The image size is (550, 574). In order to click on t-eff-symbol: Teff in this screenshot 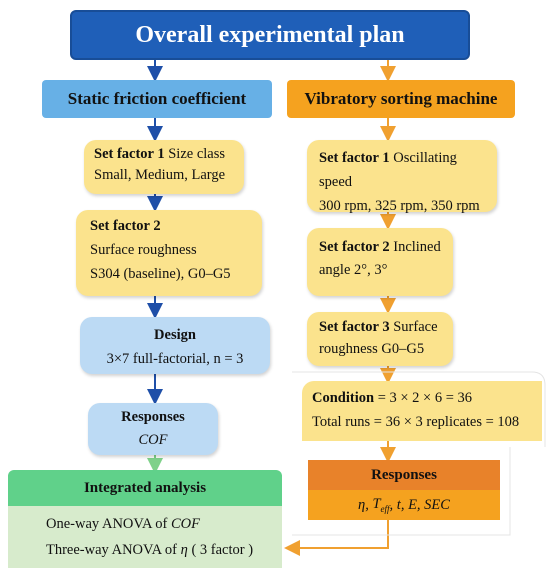, I will do `click(381, 505)`.